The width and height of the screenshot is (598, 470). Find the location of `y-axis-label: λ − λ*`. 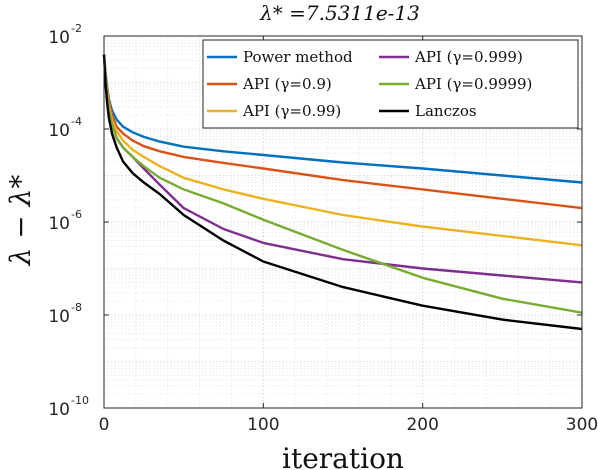

y-axis-label: λ − λ* is located at coordinates (20, 221).